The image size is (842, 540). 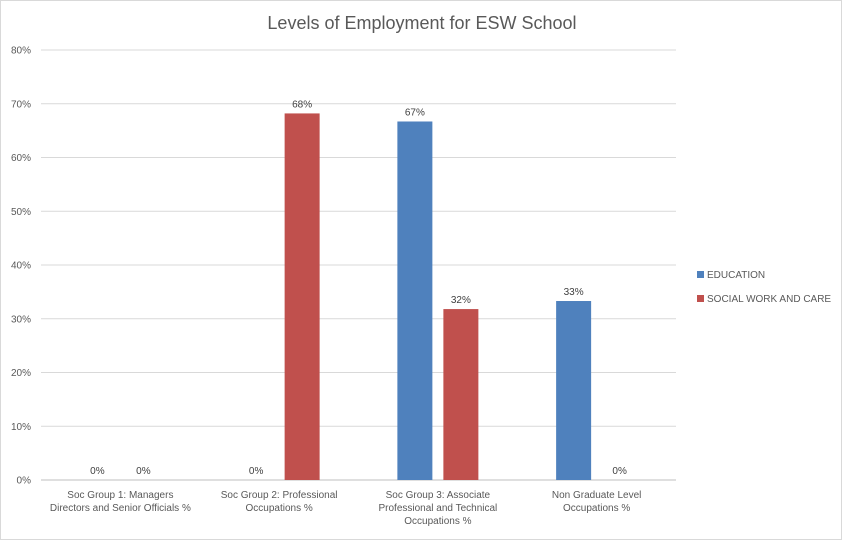 What do you see at coordinates (21, 158) in the screenshot?
I see `y-tick-label: 60%` at bounding box center [21, 158].